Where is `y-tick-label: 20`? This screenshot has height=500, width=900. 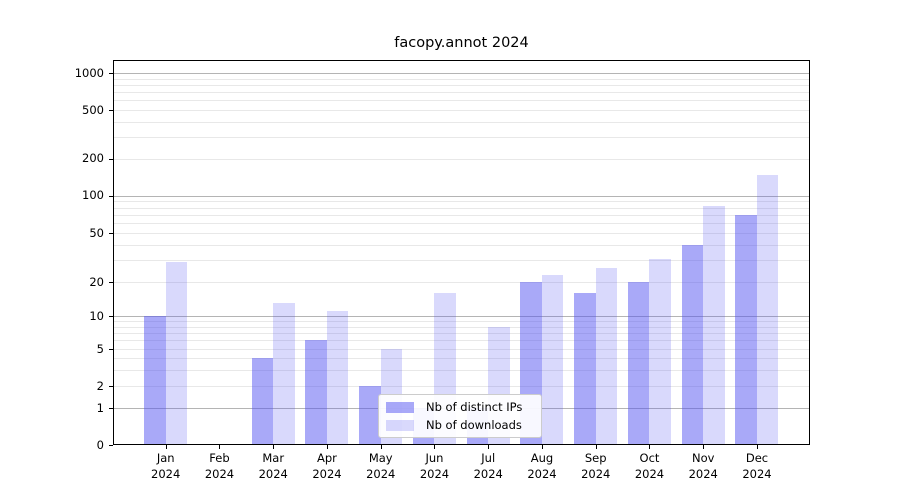
y-tick-label: 20 is located at coordinates (96, 281).